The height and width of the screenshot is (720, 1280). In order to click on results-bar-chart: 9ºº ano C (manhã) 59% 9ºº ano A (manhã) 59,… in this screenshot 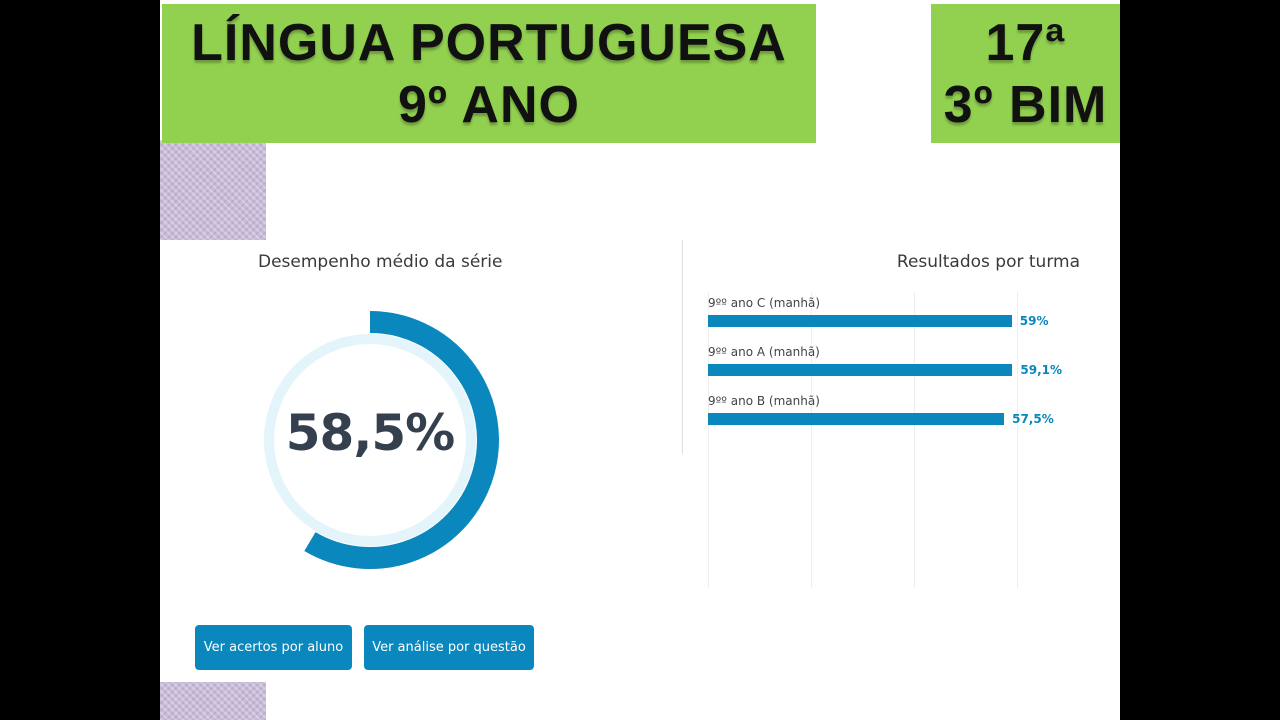, I will do `click(908, 440)`.